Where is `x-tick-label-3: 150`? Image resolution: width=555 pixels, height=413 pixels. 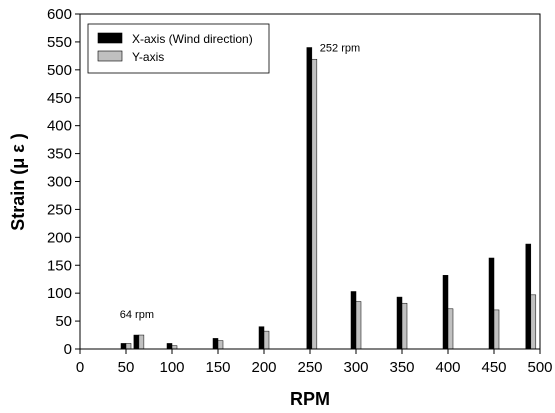
x-tick-label-3: 150 is located at coordinates (217, 367).